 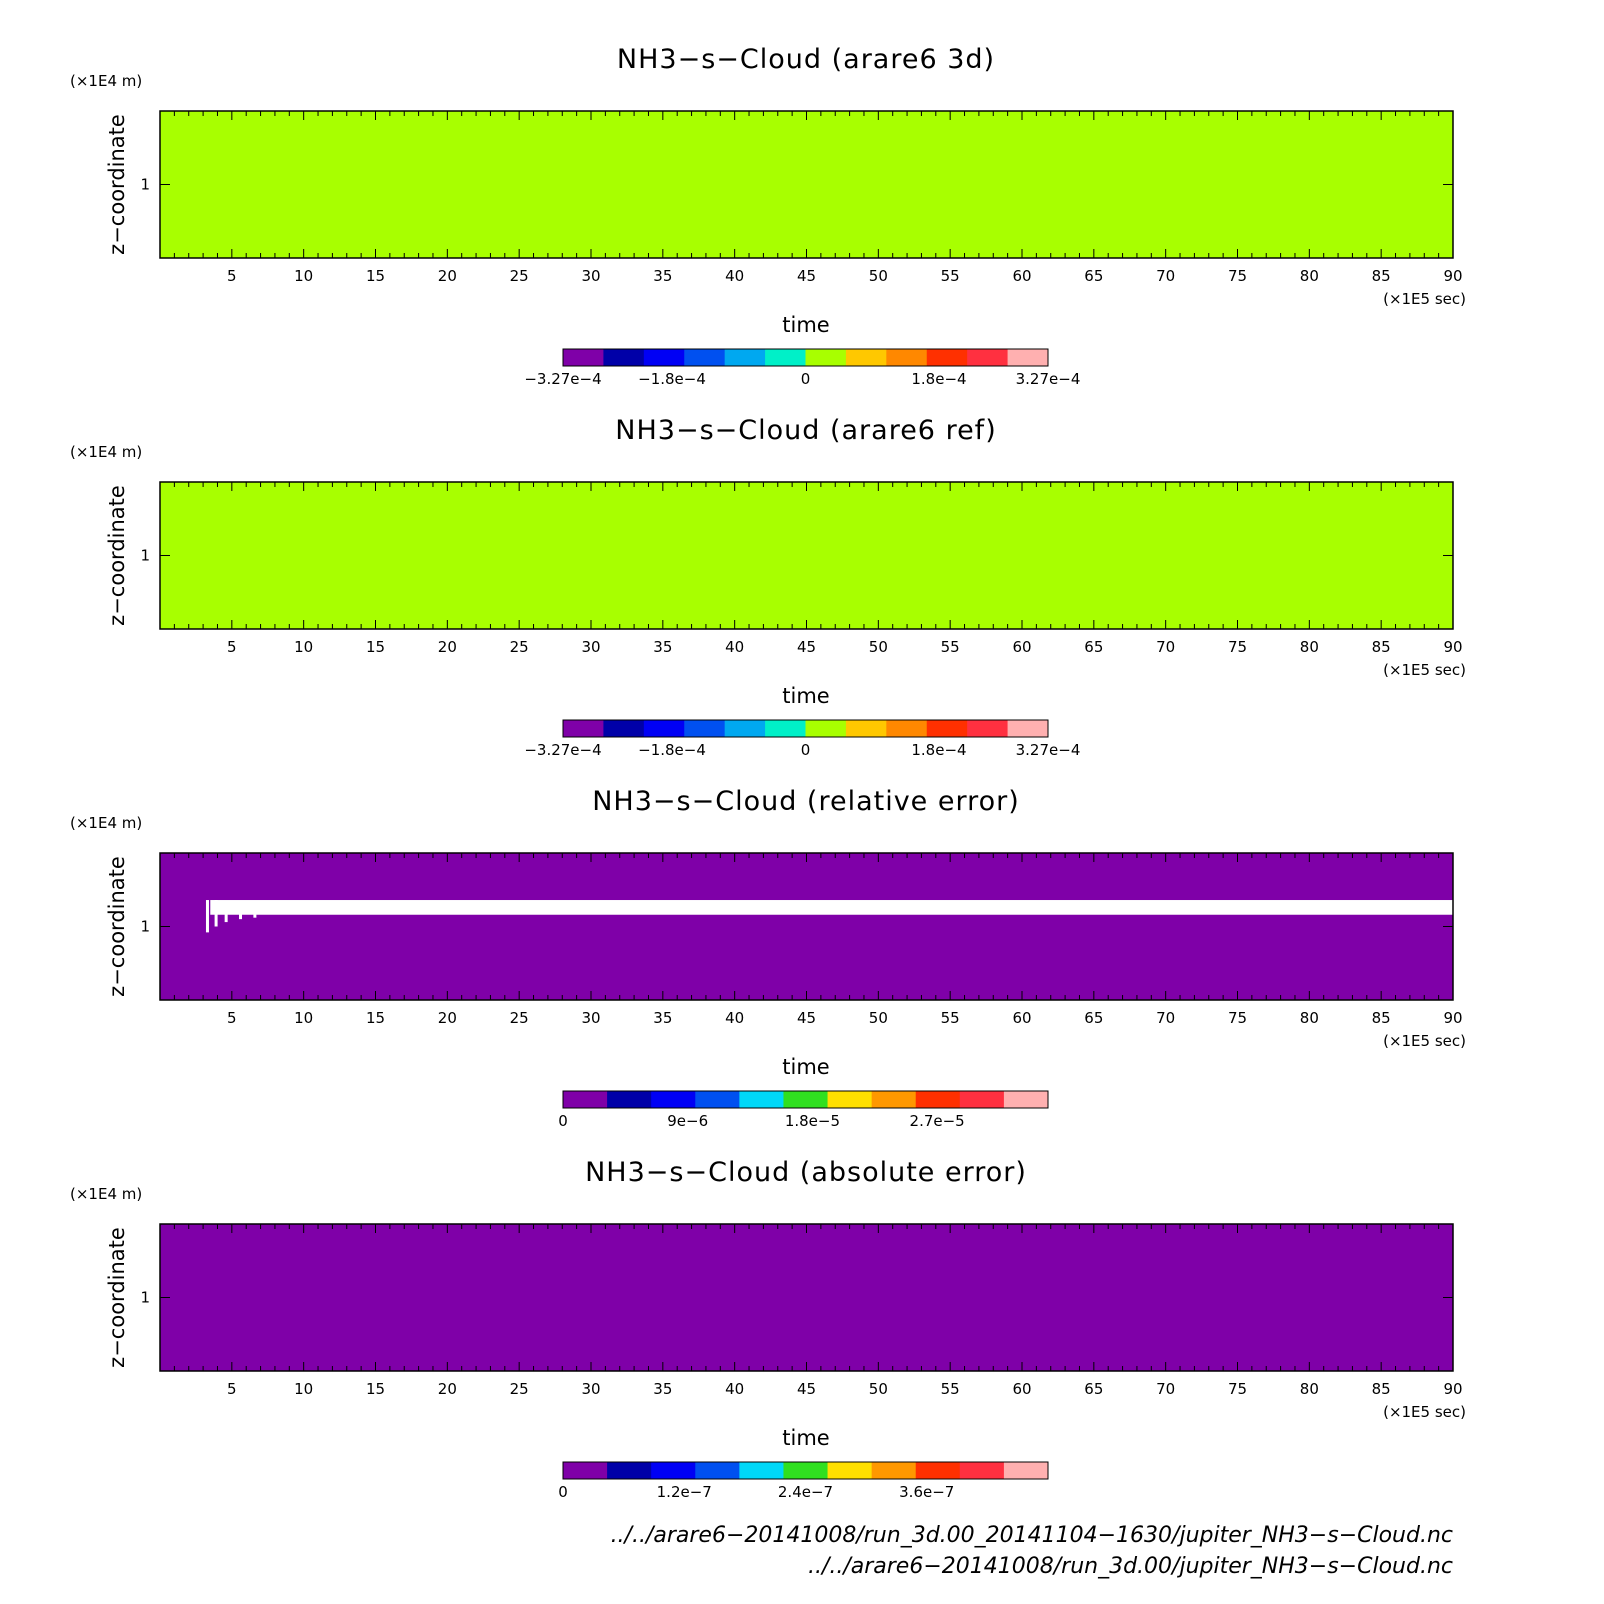 I want to click on chart-title: NH3−s−Cloud (arare6 ref), so click(x=805, y=430).